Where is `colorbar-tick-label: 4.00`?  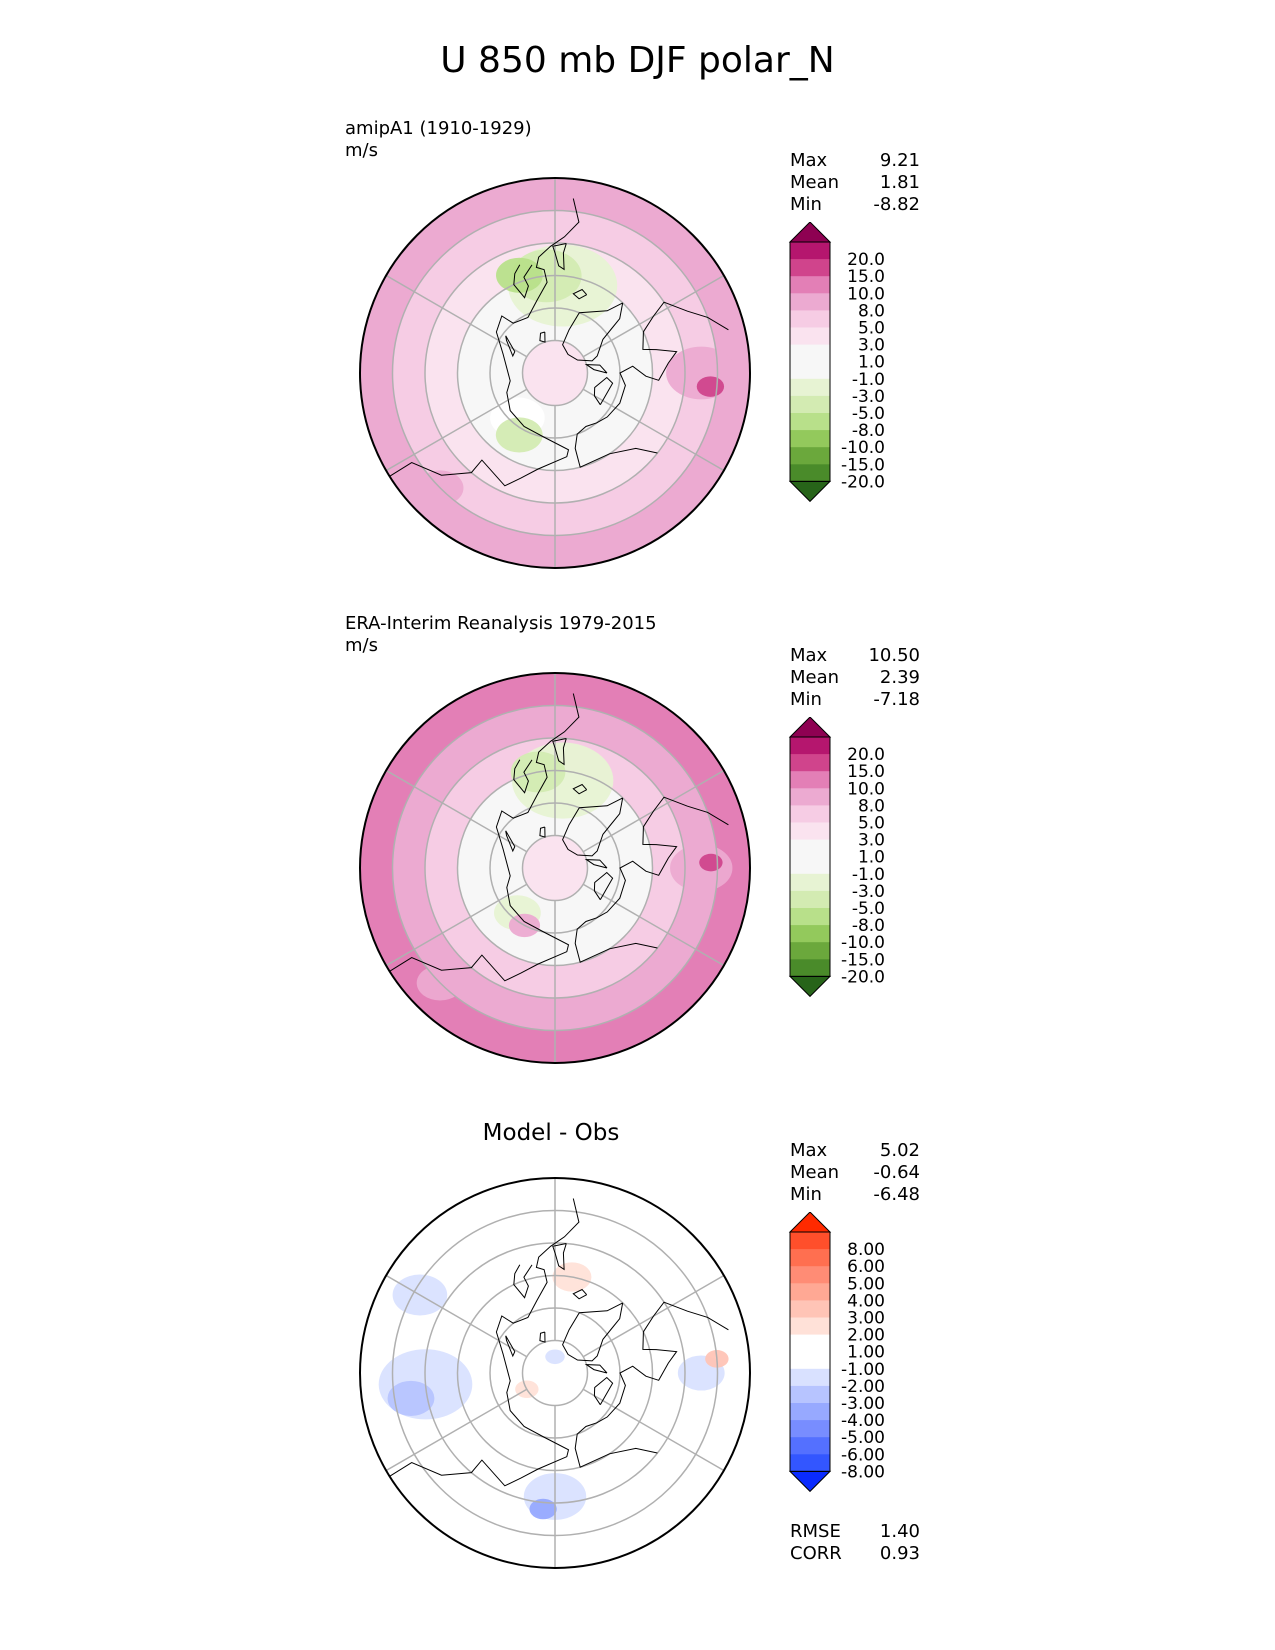
colorbar-tick-label: 4.00 is located at coordinates (866, 1301).